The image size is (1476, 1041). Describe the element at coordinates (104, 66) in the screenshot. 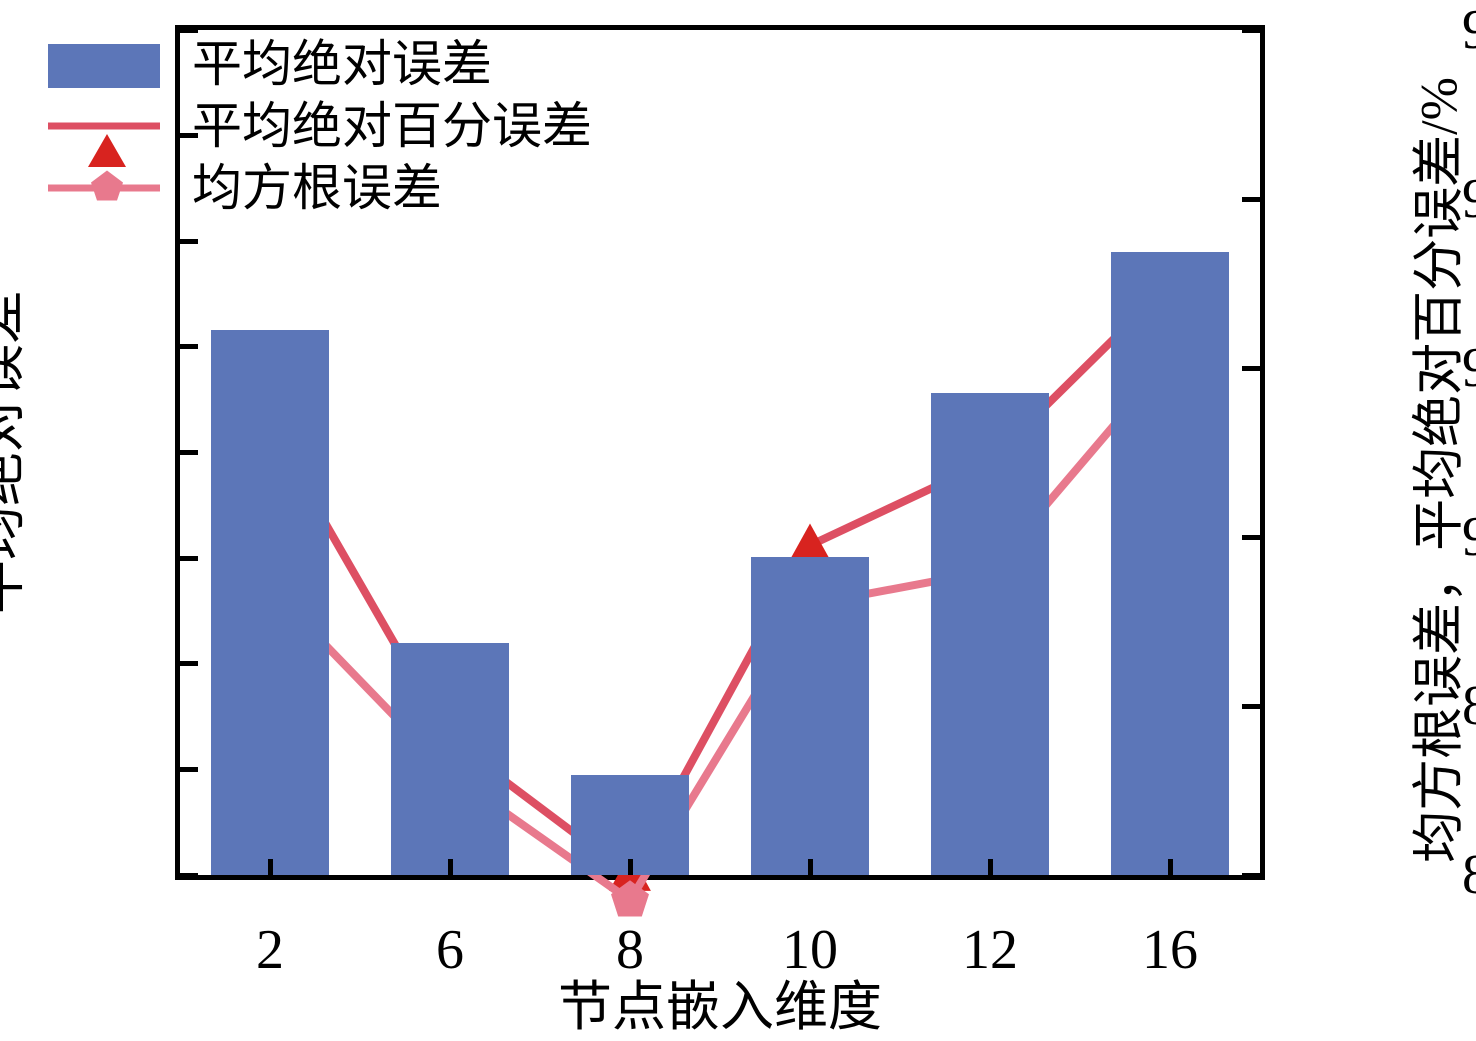

I see `bar-swatch-icon` at that location.